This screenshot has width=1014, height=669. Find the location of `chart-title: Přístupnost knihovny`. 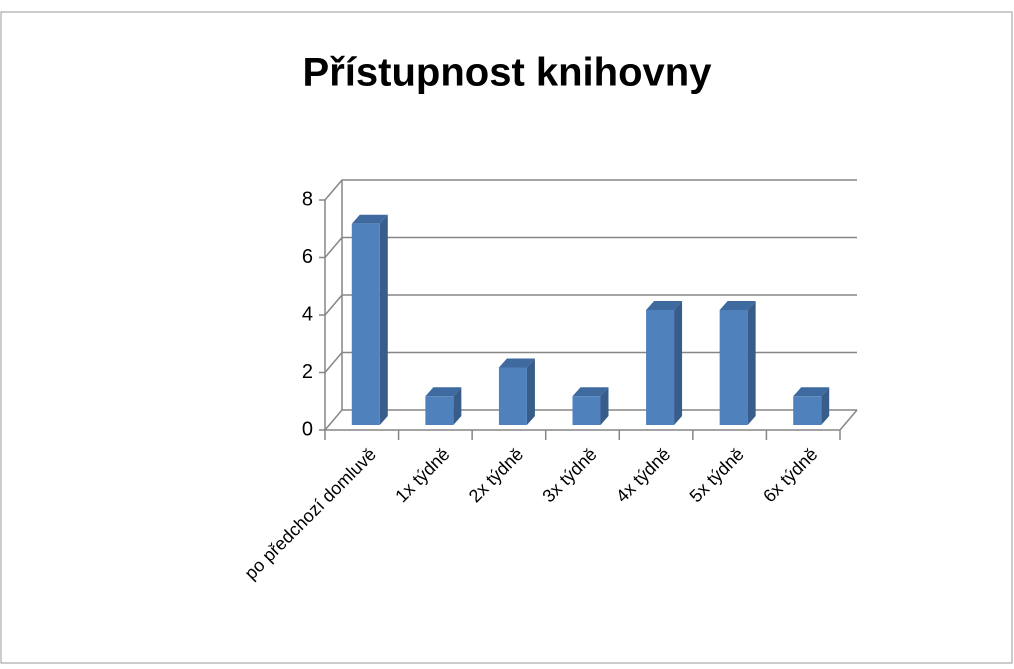

chart-title: Přístupnost knihovny is located at coordinates (508, 73).